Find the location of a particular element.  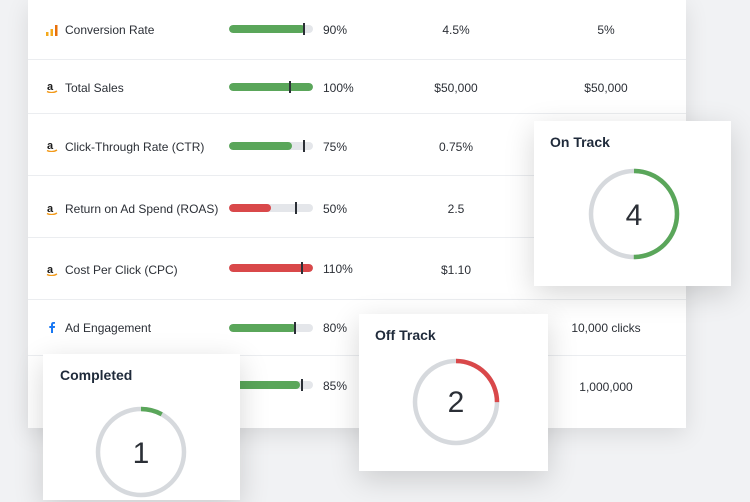

progress-ring: 4 is located at coordinates (634, 214).